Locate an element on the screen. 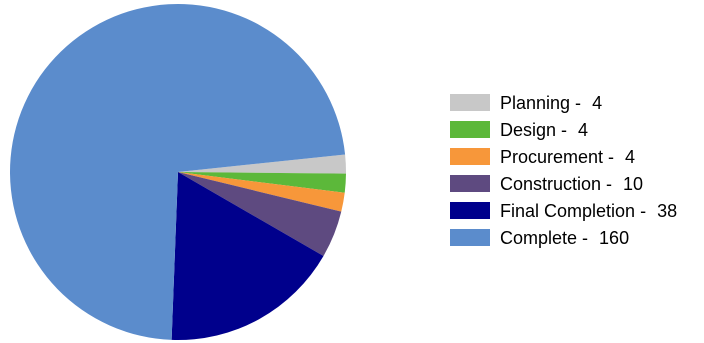  pie-slice-construction is located at coordinates (260, 214).